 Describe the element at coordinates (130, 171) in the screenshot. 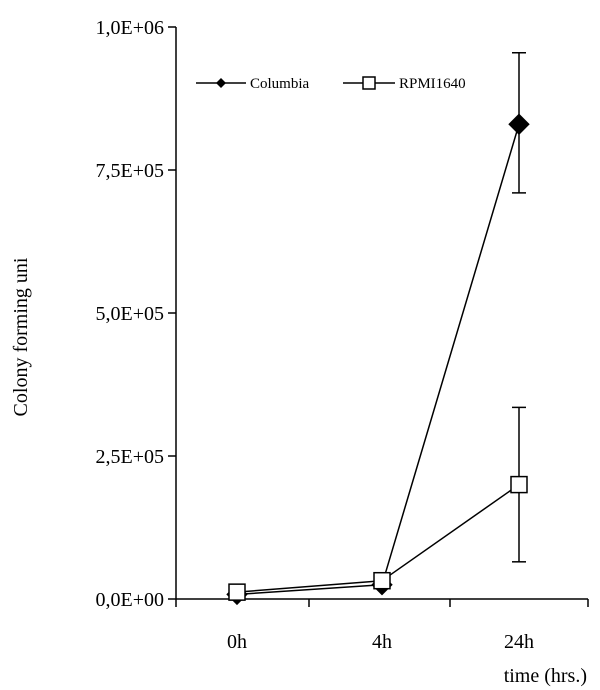

I see `y-tick-label: 7,5E+05` at that location.